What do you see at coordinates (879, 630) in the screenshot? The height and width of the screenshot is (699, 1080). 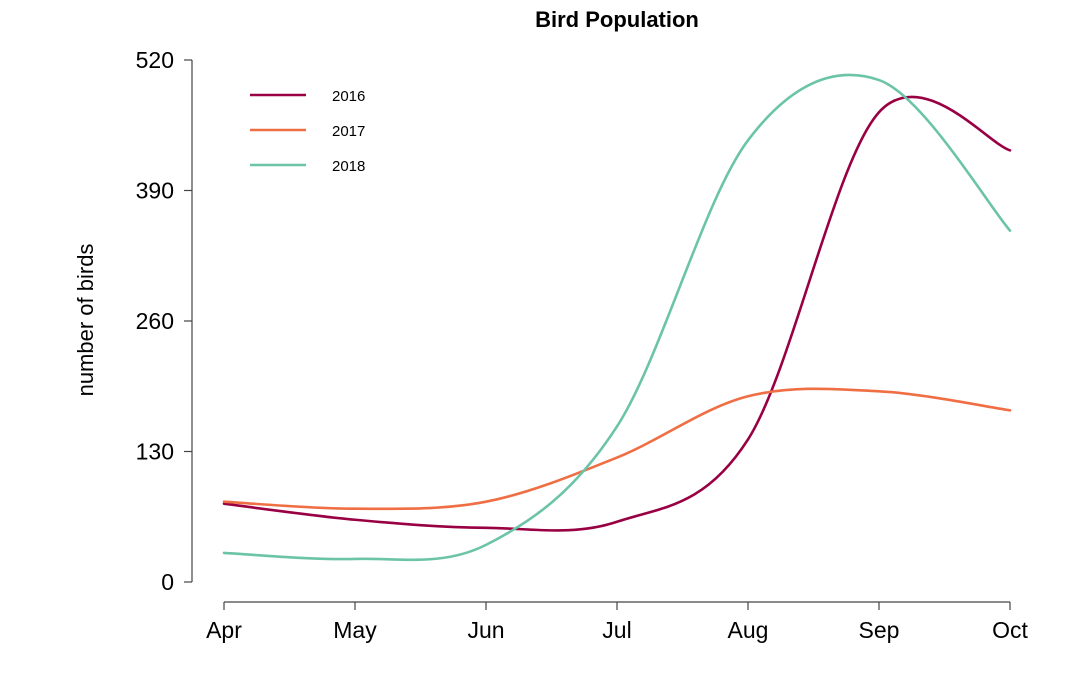 I see `x-tick-label: Sep` at bounding box center [879, 630].